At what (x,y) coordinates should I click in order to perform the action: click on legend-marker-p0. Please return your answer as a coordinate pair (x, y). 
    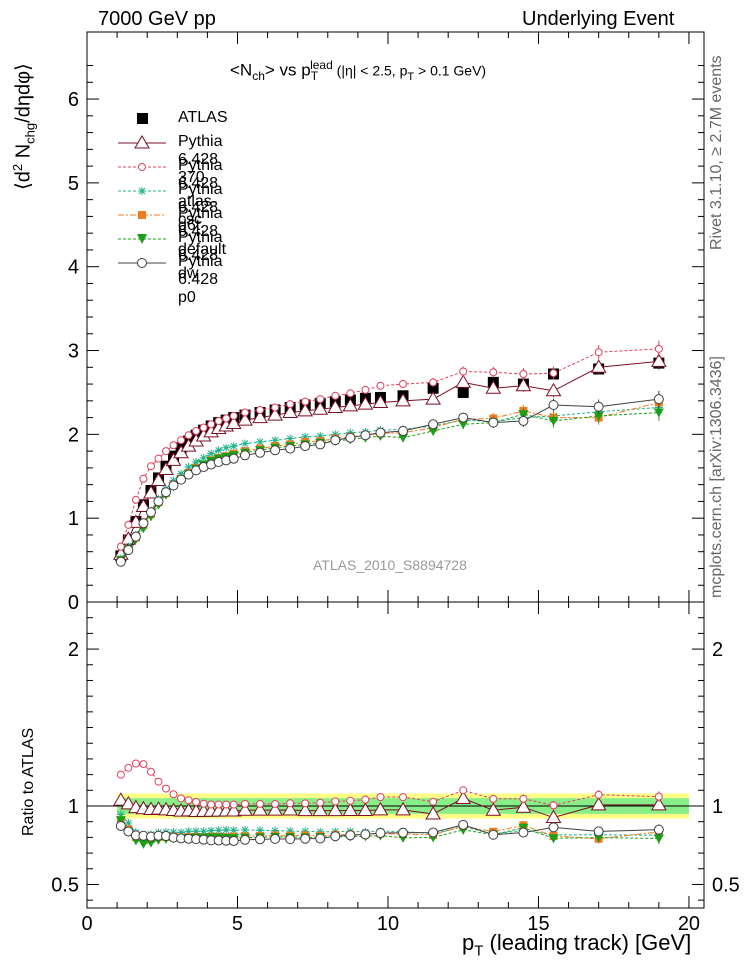
    Looking at the image, I should click on (142, 263).